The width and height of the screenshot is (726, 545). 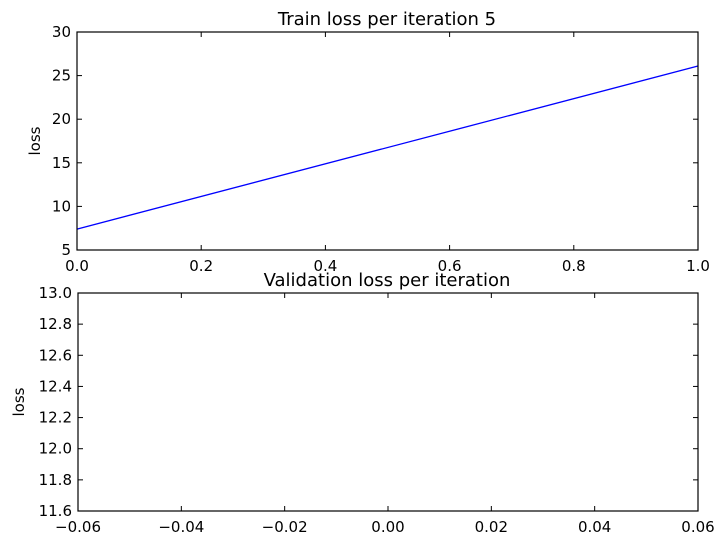 I want to click on x-tick-label: −0.02, so click(x=285, y=527).